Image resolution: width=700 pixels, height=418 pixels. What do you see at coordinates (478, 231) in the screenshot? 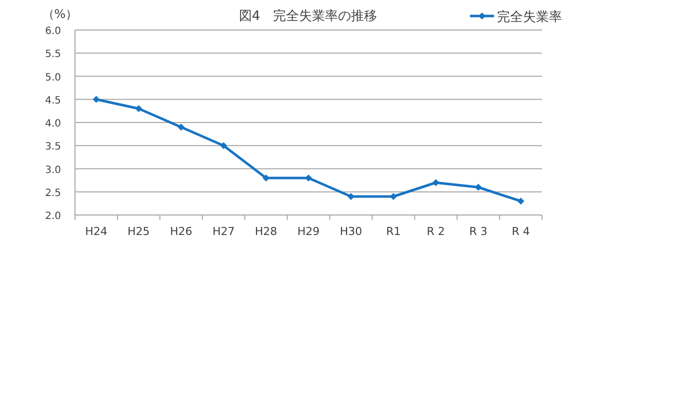
I see `x-tick-label: R 3` at bounding box center [478, 231].